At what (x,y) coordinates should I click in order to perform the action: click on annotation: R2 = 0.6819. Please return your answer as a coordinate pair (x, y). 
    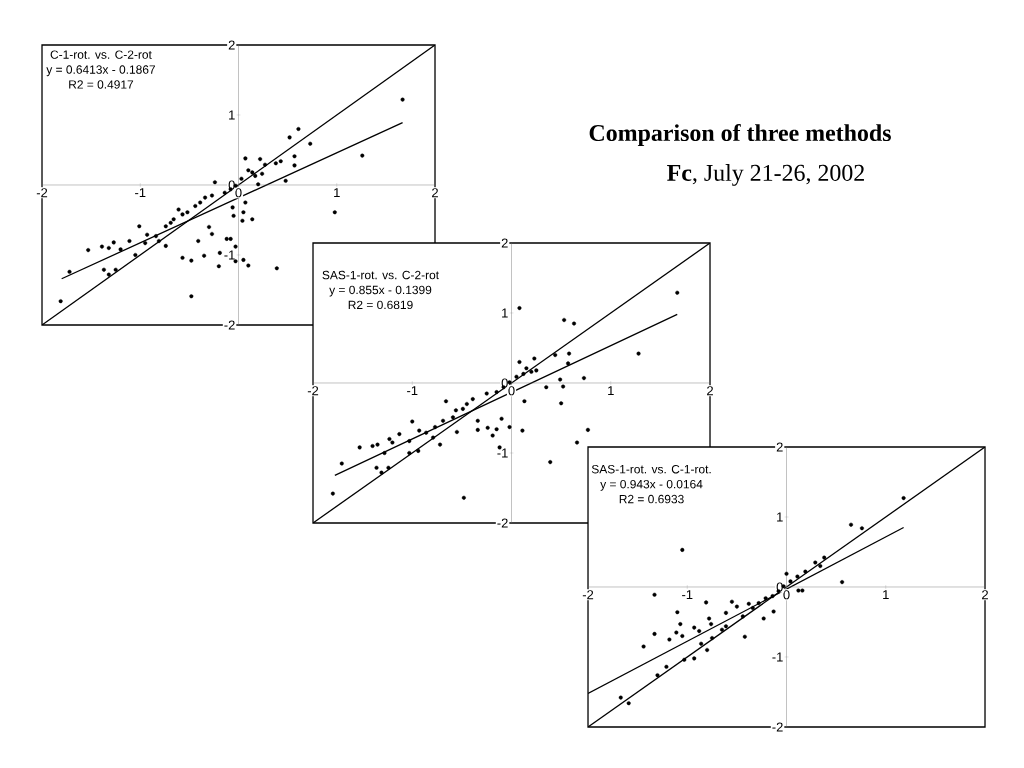
    Looking at the image, I should click on (380, 305).